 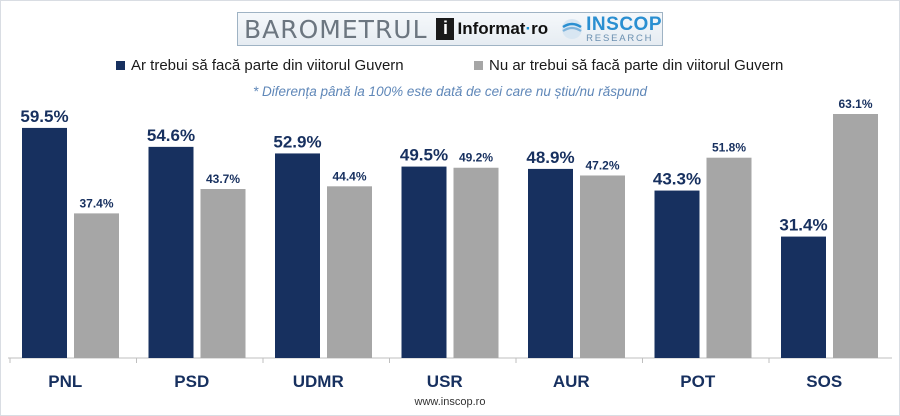 I want to click on informat-logo-text: Informat, so click(x=491, y=28).